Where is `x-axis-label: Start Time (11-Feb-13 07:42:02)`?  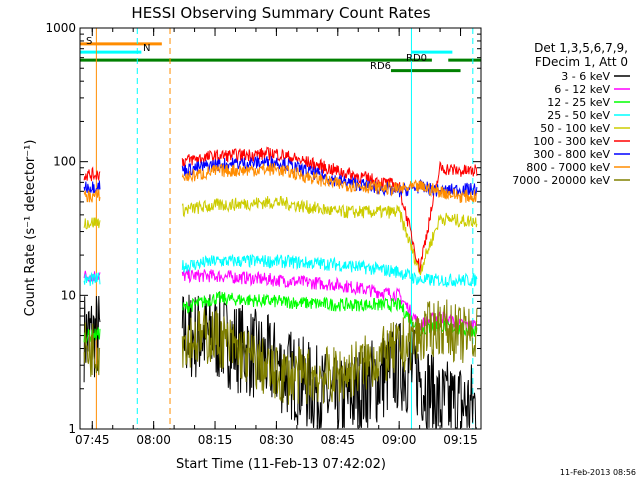
x-axis-label: Start Time (11-Feb-13 07:42:02) is located at coordinates (281, 464).